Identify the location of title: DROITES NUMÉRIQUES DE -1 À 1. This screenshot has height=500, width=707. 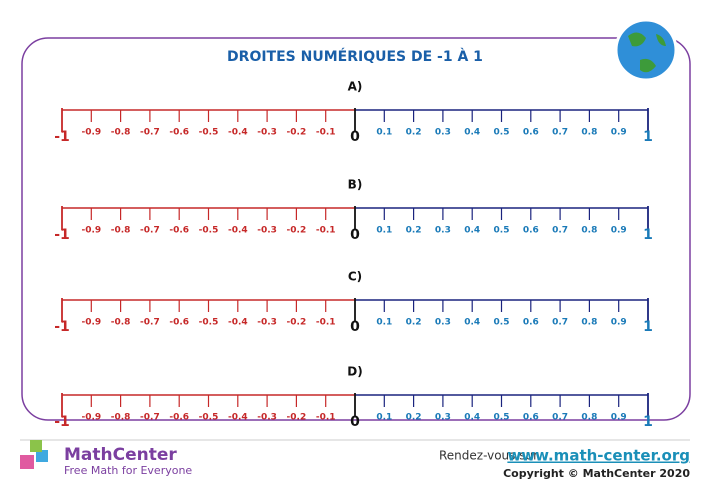
(355, 56).